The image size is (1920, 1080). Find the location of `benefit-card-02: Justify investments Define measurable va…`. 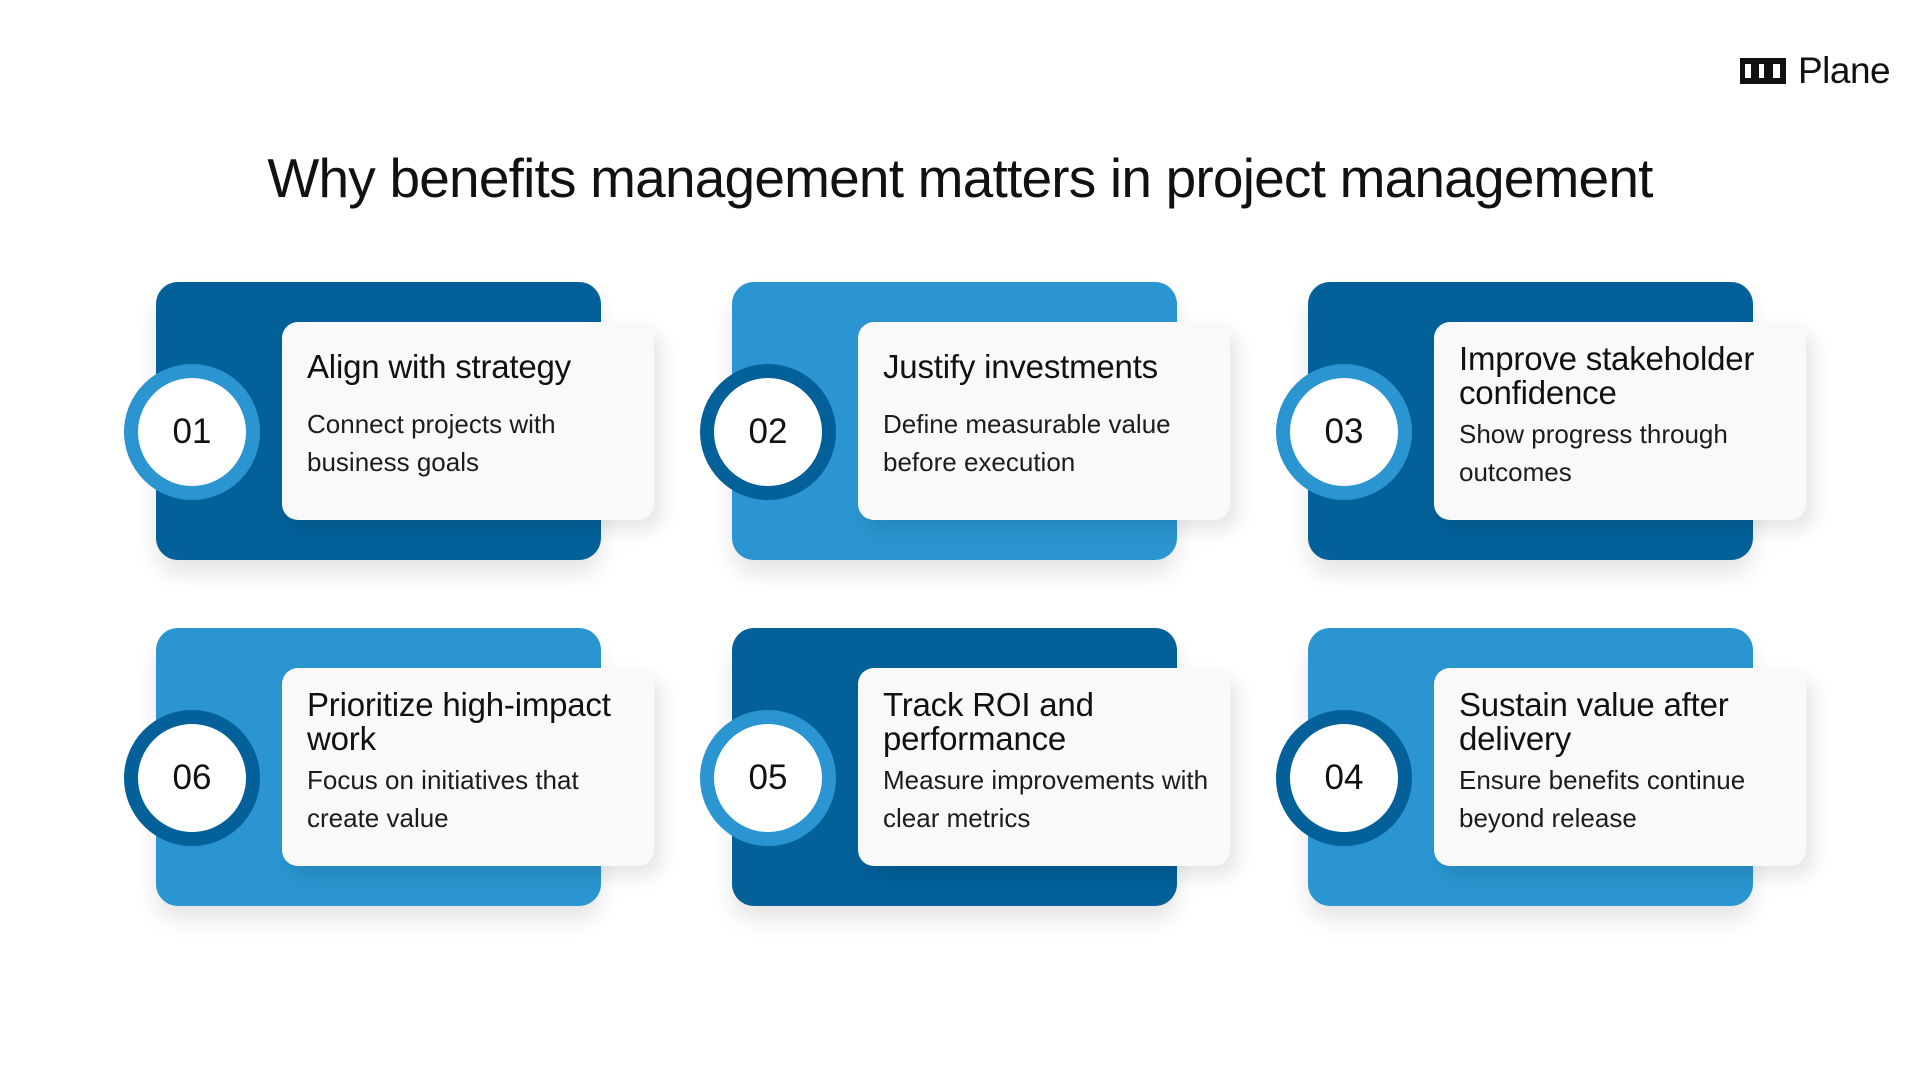

benefit-card-02: Justify investments Define measurable va… is located at coordinates (980, 432).